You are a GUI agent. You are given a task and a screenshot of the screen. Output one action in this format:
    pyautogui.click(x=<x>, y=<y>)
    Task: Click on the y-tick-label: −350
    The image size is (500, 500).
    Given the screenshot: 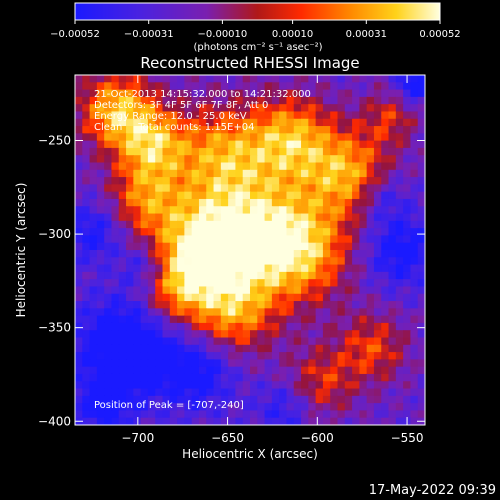 What is the action you would take?
    pyautogui.click(x=54, y=328)
    